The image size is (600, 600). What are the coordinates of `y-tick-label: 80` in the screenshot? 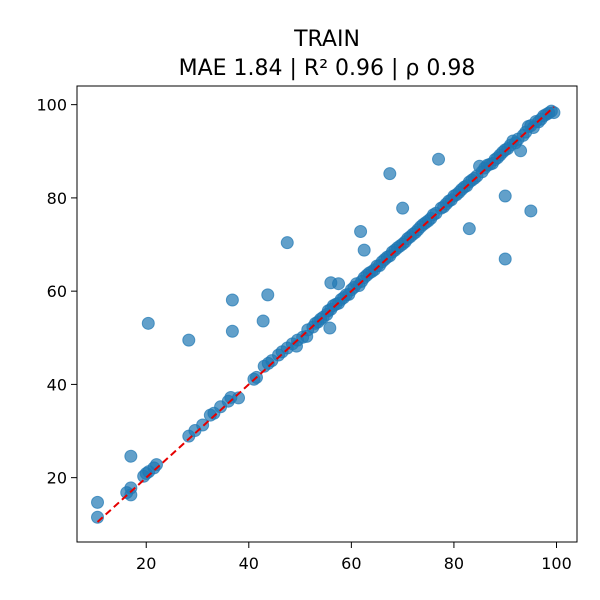 It's located at (57, 198).